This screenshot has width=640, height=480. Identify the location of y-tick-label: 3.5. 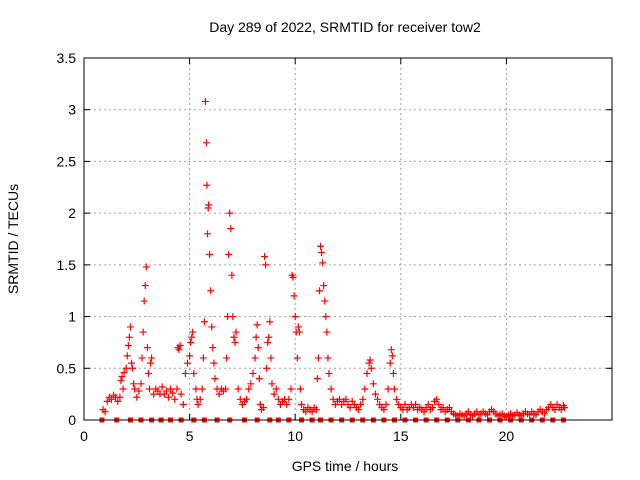
(67, 58).